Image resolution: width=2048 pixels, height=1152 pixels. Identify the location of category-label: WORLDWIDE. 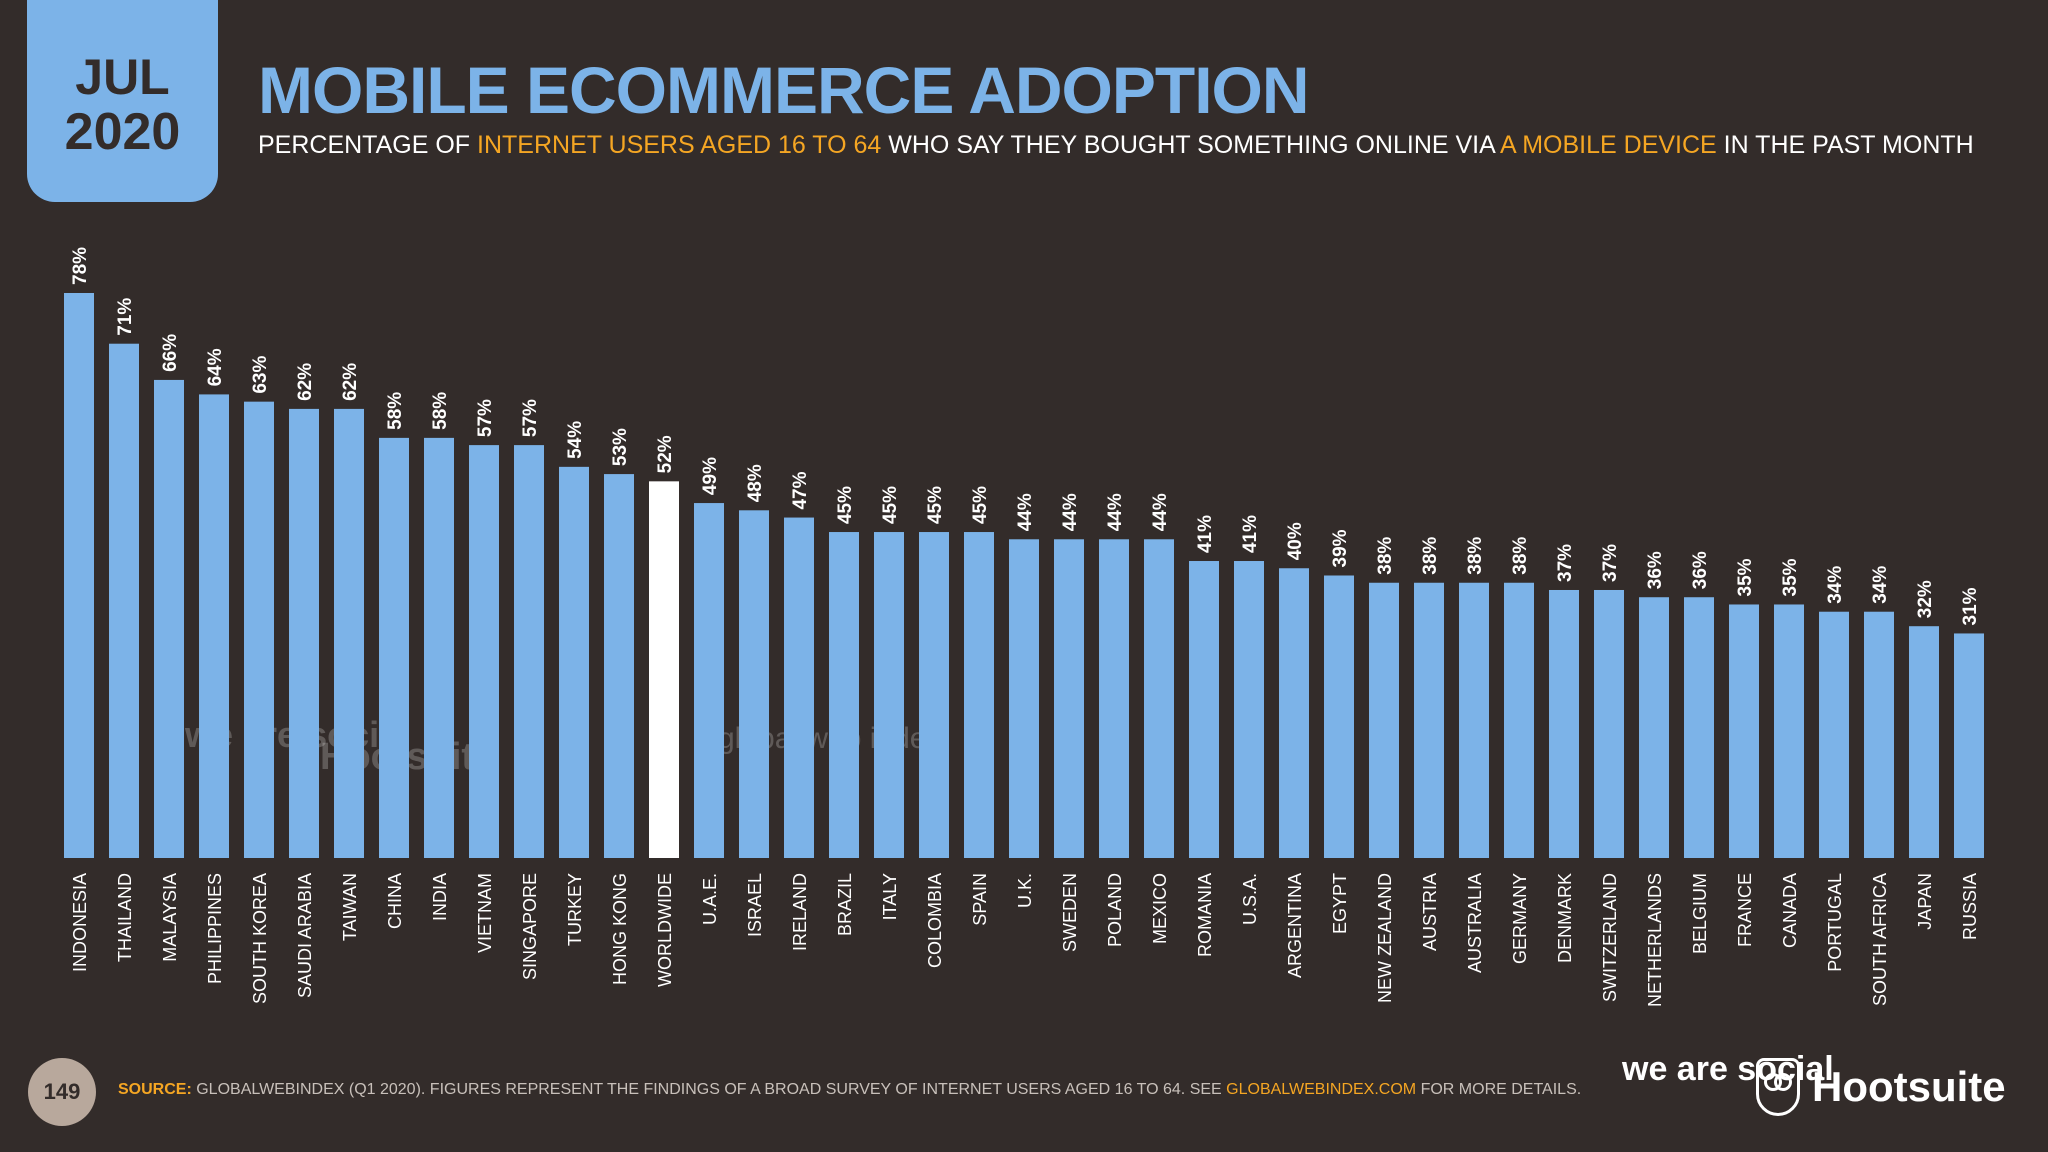
(665, 930).